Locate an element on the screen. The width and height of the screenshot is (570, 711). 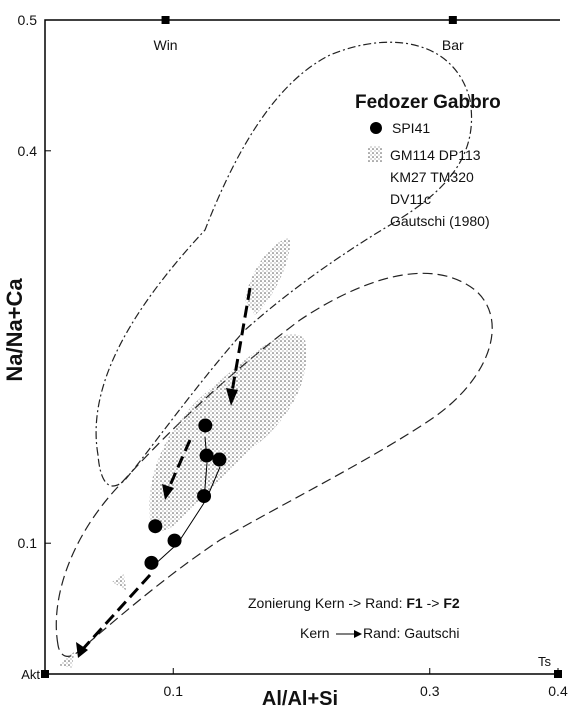
annotation: Zonierung Kern -> Rand: F1 -> F2 is located at coordinates (354, 603).